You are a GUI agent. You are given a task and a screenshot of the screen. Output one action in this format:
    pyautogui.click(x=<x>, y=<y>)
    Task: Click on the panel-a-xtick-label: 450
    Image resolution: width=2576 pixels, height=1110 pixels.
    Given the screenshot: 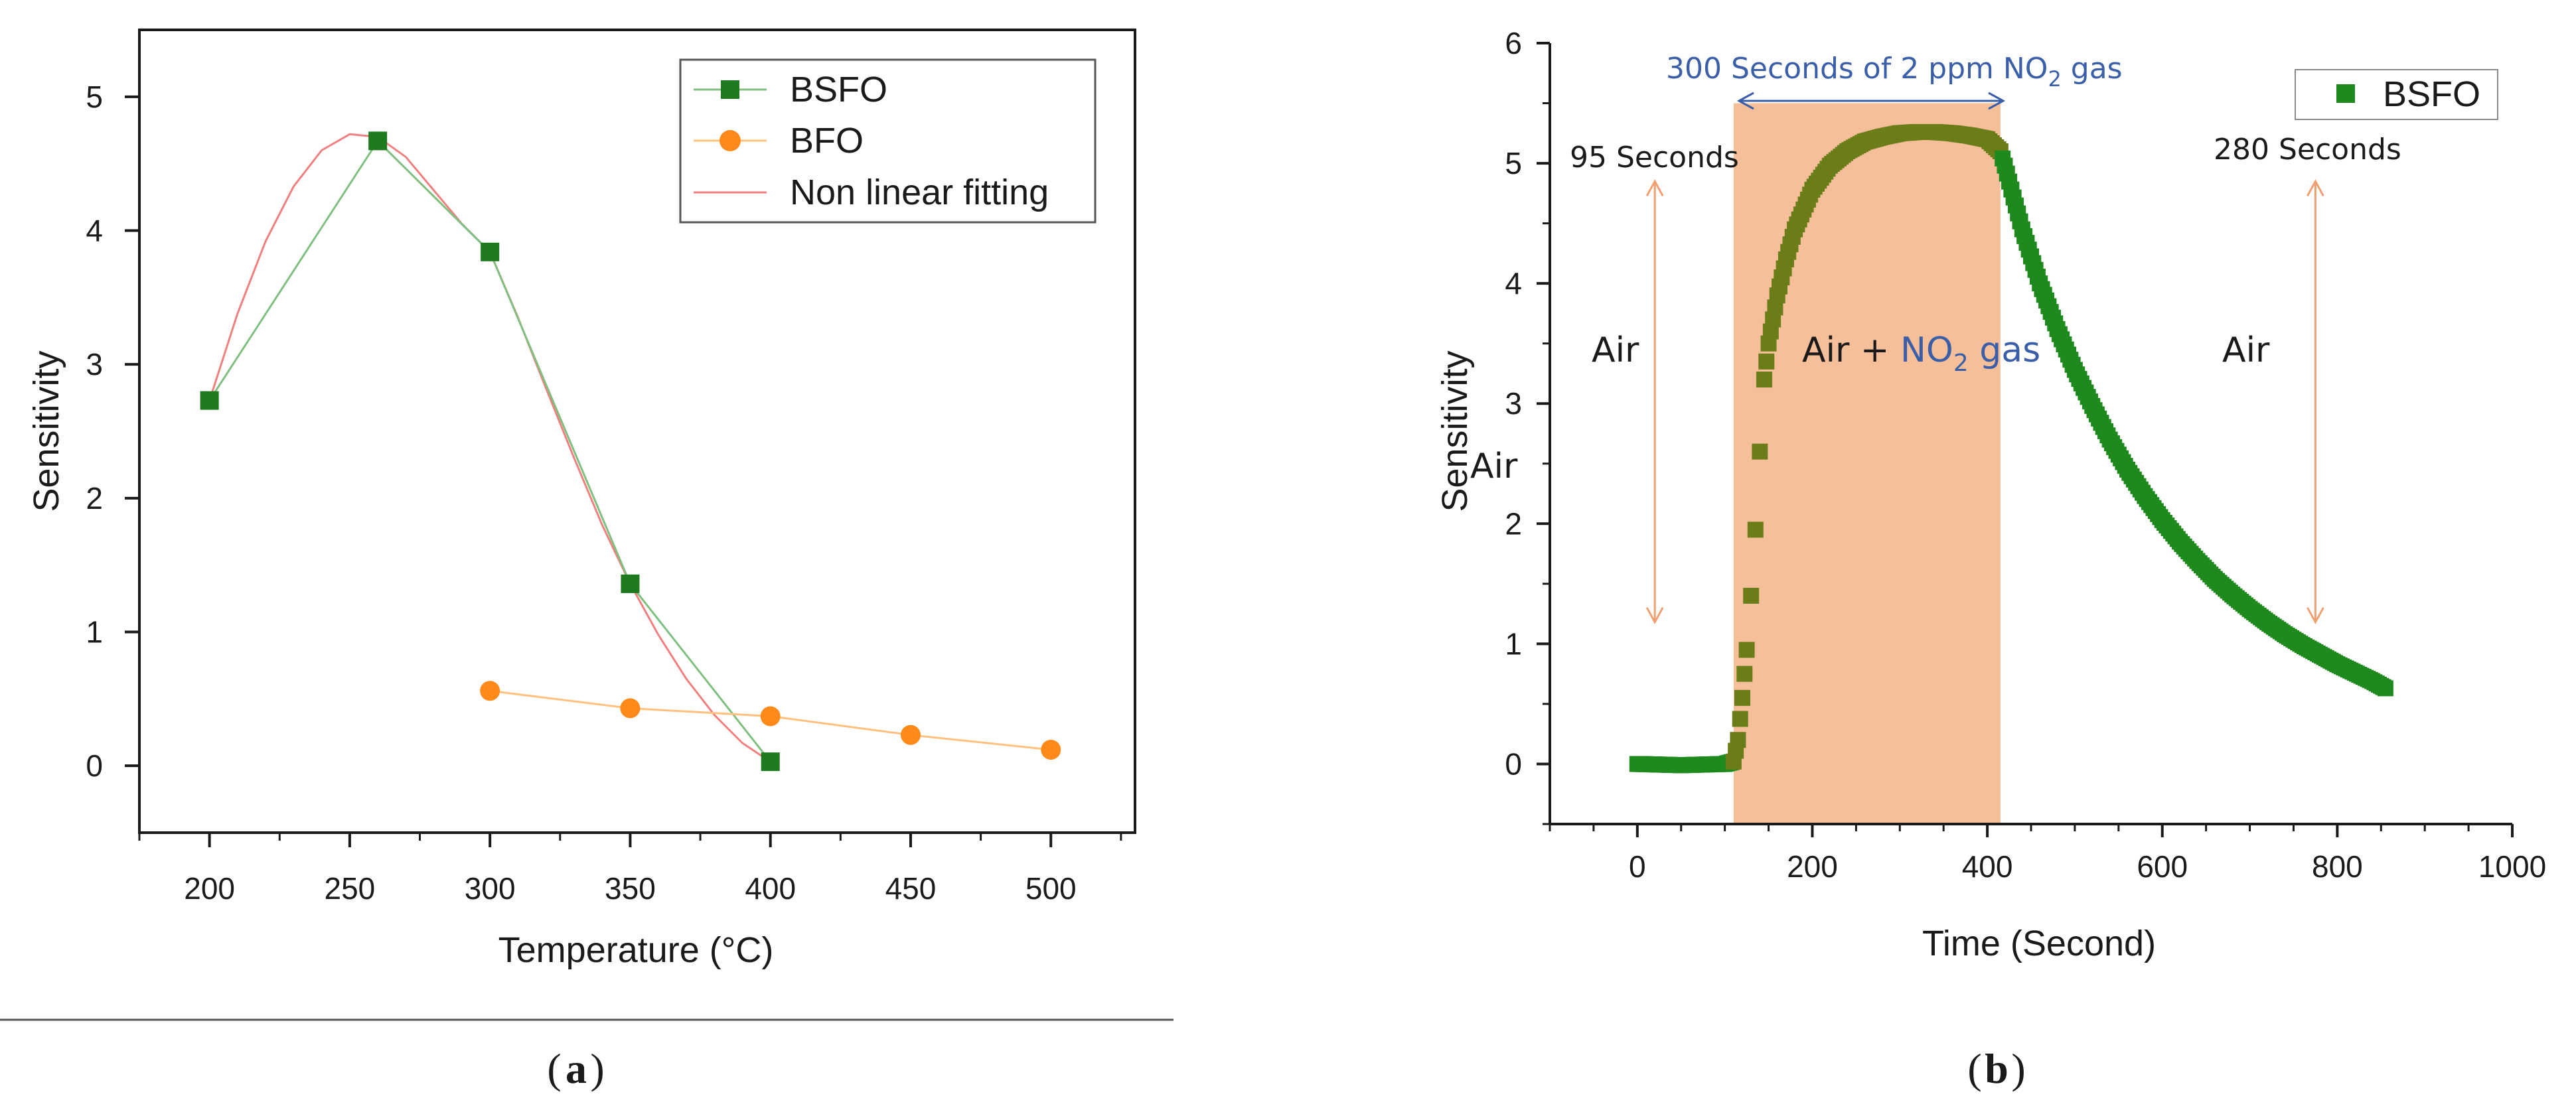 What is the action you would take?
    pyautogui.click(x=911, y=888)
    